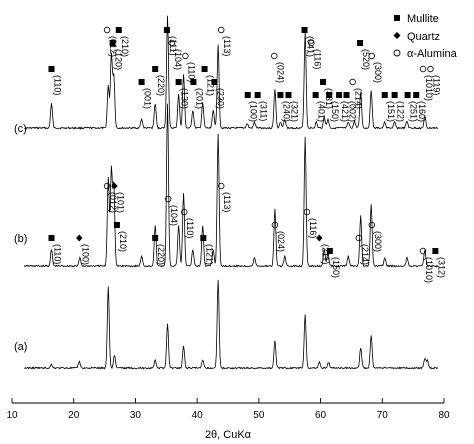 The height and width of the screenshot is (444, 474). Describe the element at coordinates (20, 129) in the screenshot. I see `panel-label: (c)` at that location.